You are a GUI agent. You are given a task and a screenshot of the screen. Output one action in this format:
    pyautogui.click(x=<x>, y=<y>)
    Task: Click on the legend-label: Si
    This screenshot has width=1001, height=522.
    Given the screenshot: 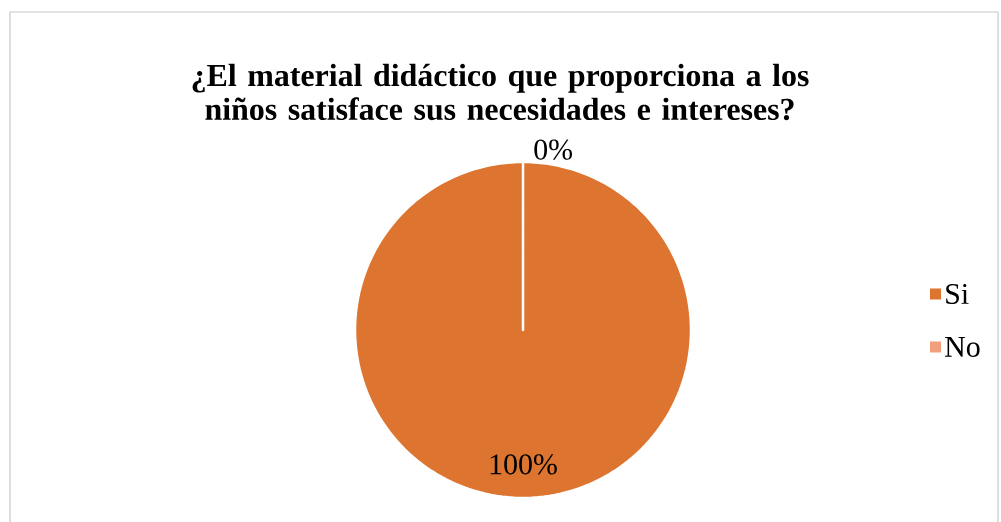 What is the action you would take?
    pyautogui.click(x=957, y=294)
    